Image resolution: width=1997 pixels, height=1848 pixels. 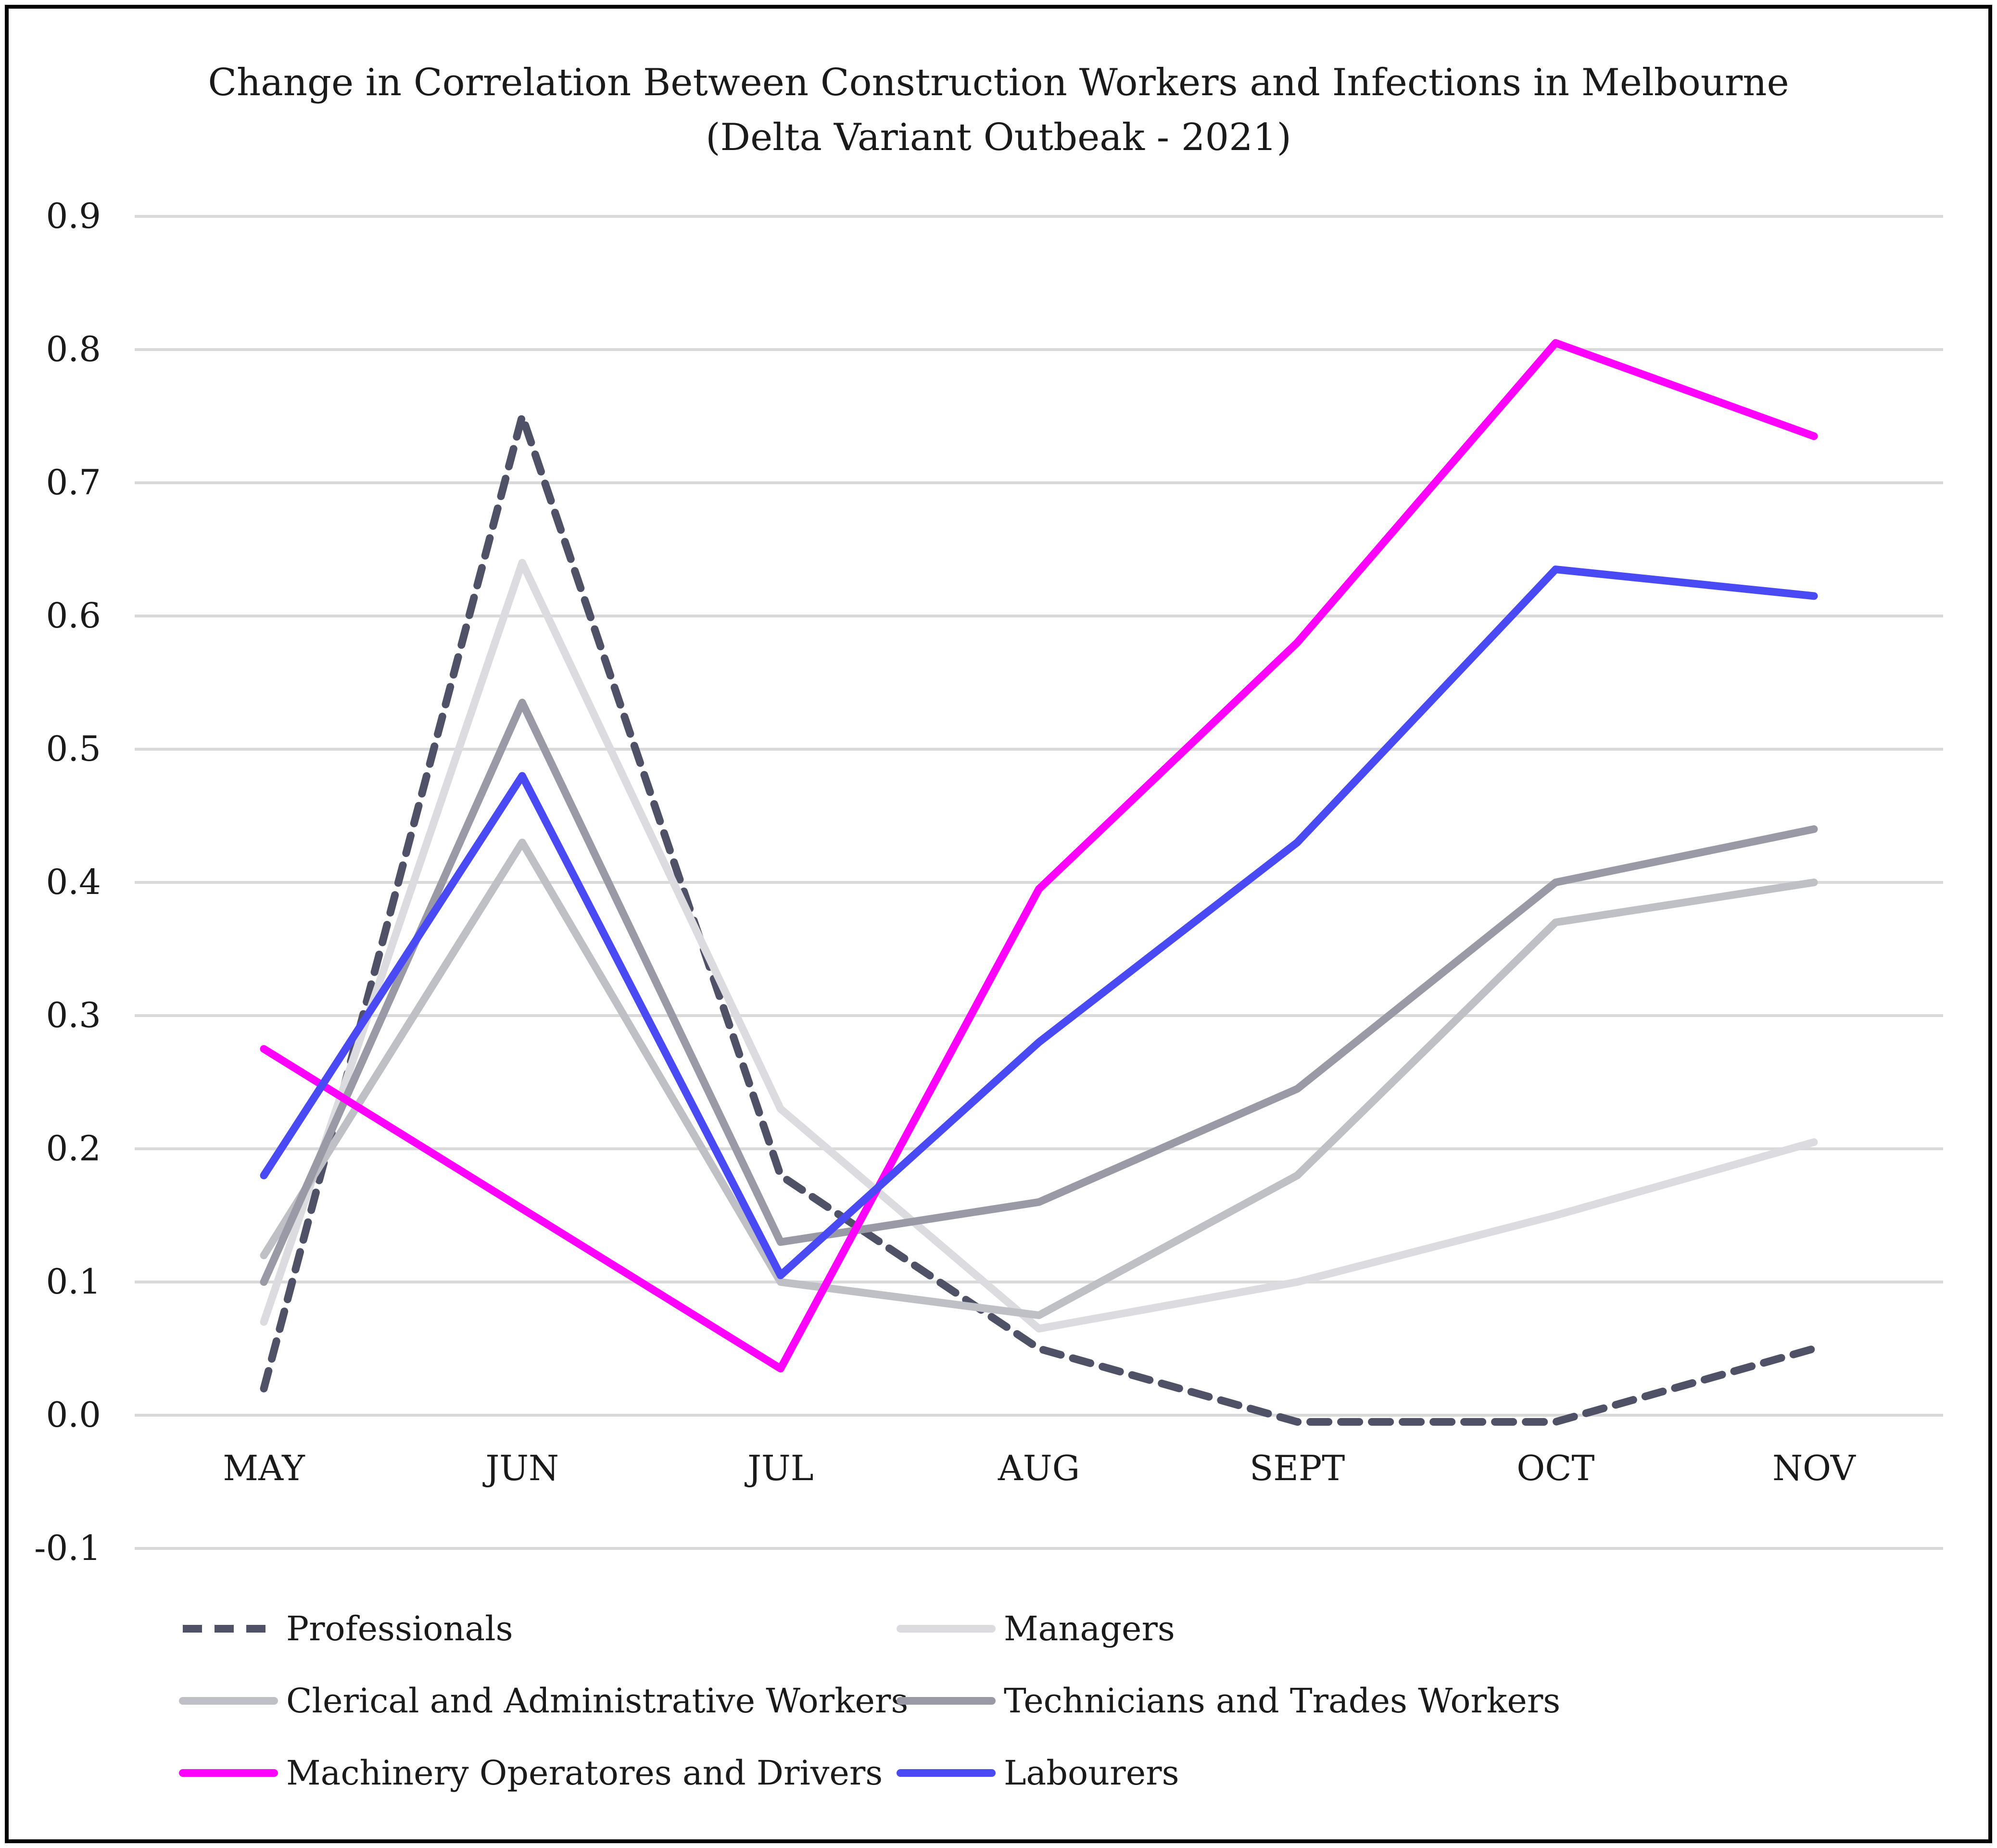 What do you see at coordinates (399, 1628) in the screenshot?
I see `legend-label-professionals: Professionals` at bounding box center [399, 1628].